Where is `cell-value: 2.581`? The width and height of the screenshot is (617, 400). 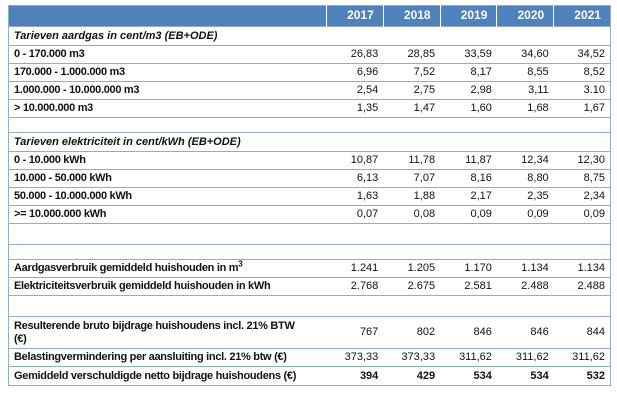 cell-value: 2.581 is located at coordinates (478, 286).